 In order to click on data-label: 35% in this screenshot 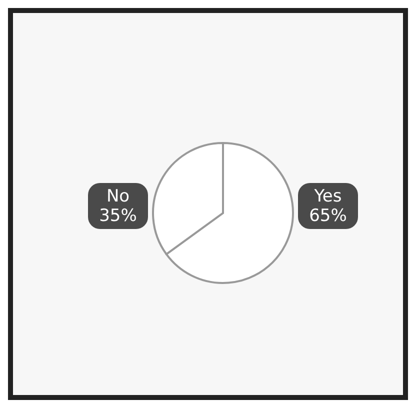, I will do `click(118, 216)`.